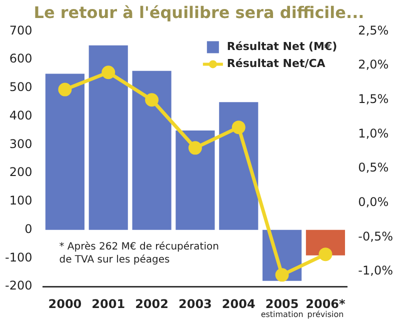 The height and width of the screenshot is (329, 400). I want to click on y-tick-label: 100, so click(20, 201).